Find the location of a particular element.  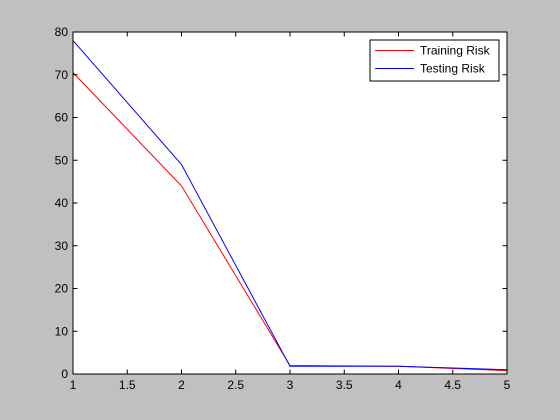

y-tick-label: 80 is located at coordinates (62, 32).